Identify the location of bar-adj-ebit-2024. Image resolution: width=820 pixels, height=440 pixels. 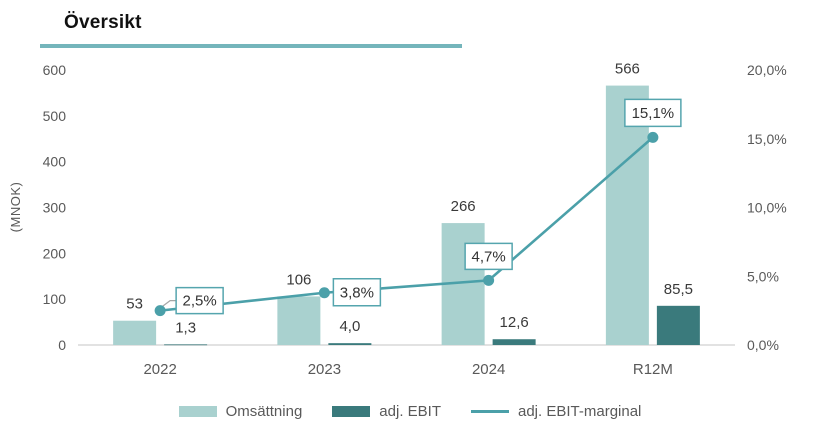
(514, 342).